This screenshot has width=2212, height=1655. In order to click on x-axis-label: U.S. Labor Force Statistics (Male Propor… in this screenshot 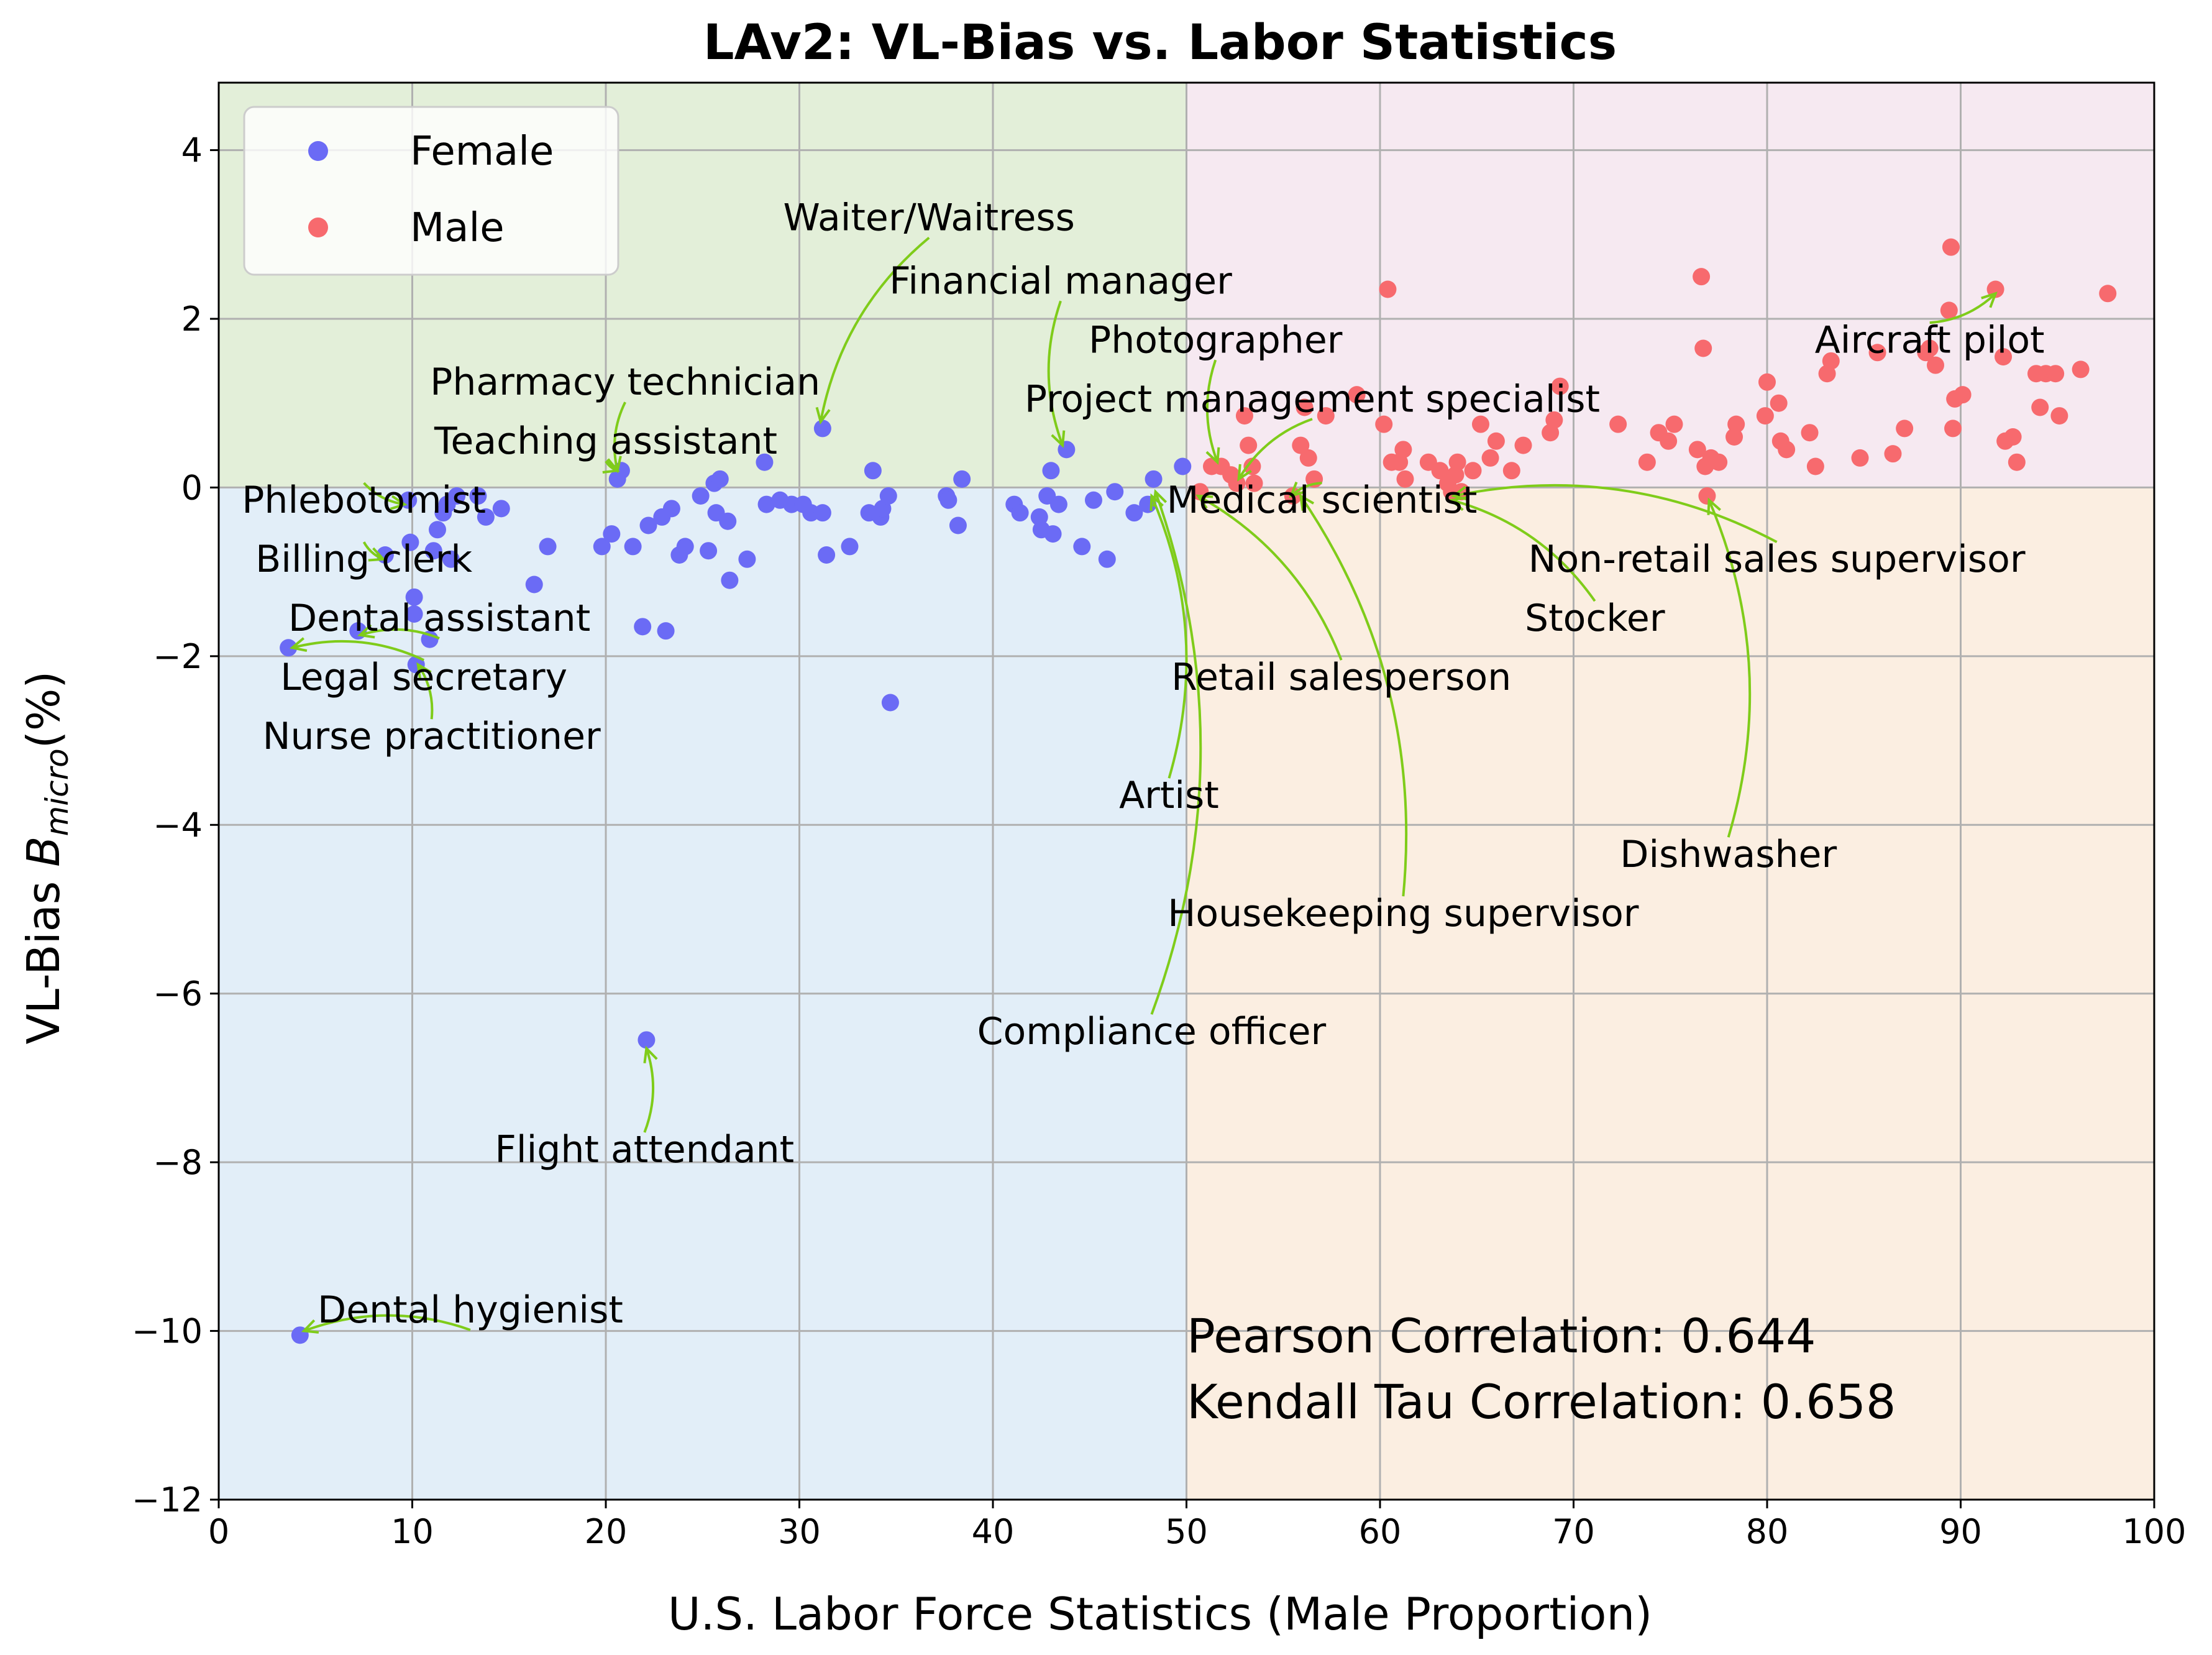, I will do `click(1160, 1614)`.